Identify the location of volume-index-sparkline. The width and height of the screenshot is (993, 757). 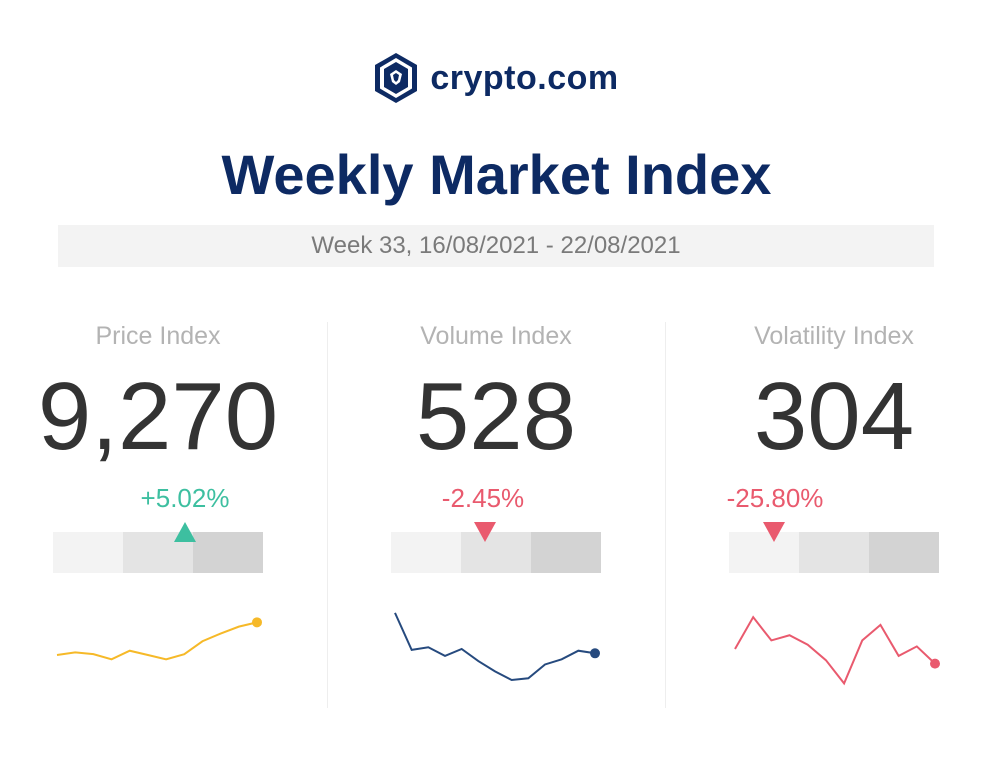
(497, 646).